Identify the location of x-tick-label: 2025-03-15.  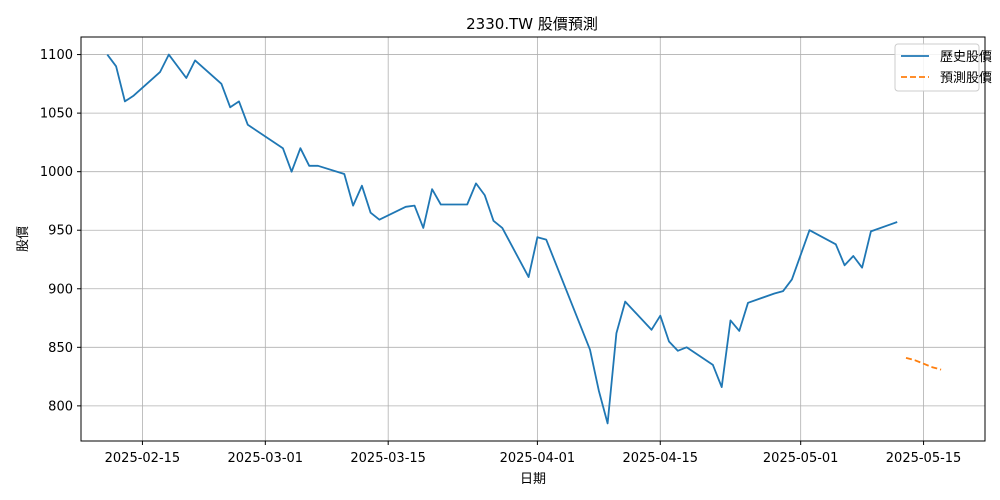
(388, 458).